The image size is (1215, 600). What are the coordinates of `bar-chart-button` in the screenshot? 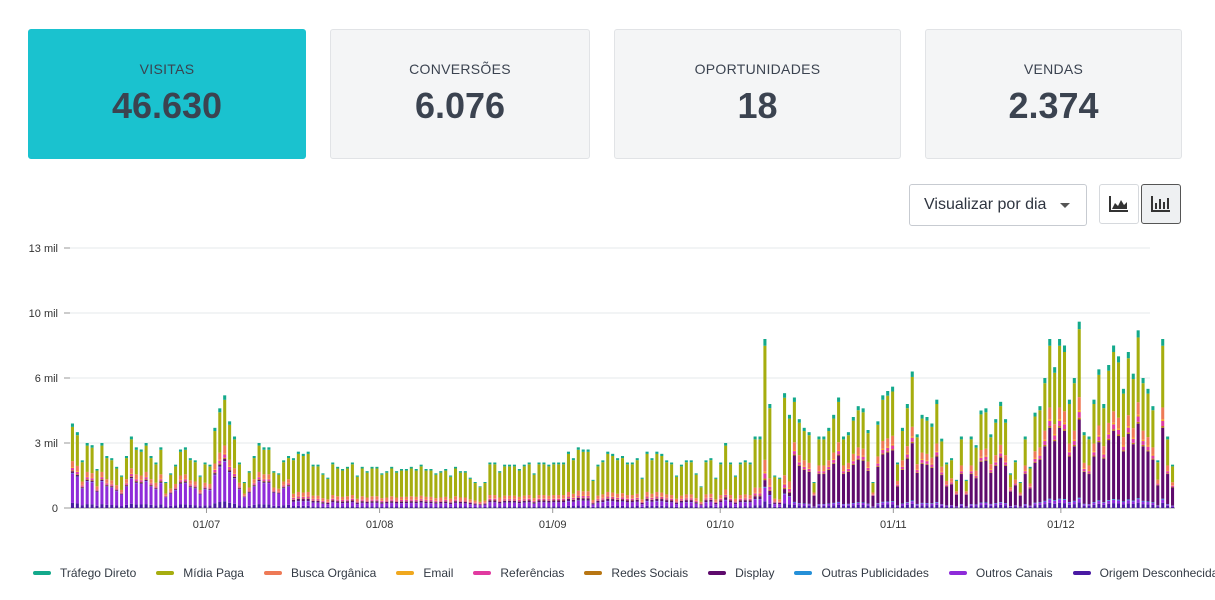 It's located at (1161, 204).